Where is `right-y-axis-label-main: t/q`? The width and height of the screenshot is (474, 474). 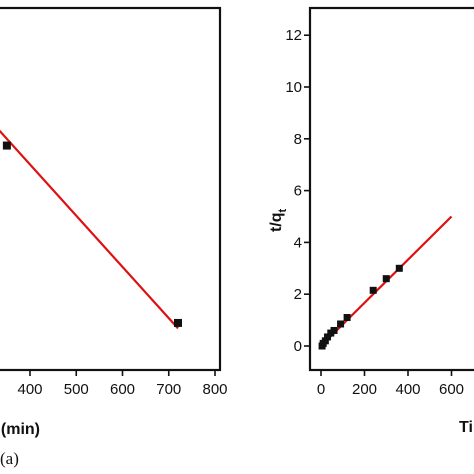 right-y-axis-label-main: t/q is located at coordinates (276, 222).